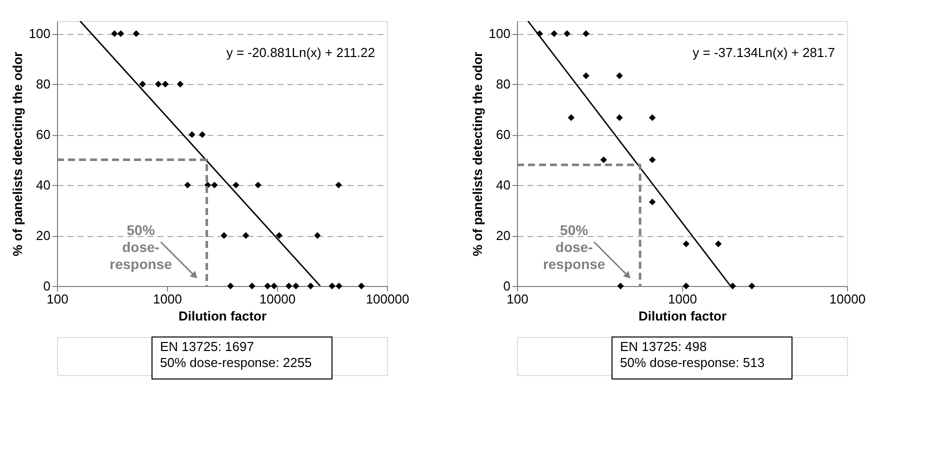 This screenshot has width=947, height=450. What do you see at coordinates (300, 52) in the screenshot?
I see `annotation: y = -20.881Ln(x) + 211.22` at bounding box center [300, 52].